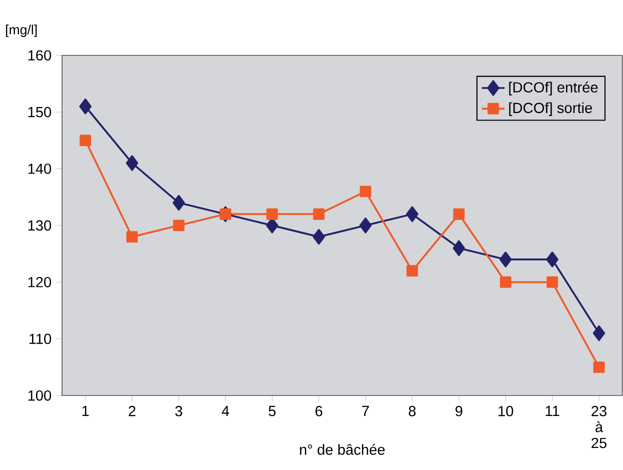 The width and height of the screenshot is (623, 470). Describe the element at coordinates (553, 89) in the screenshot. I see `legend-label: [DCOf] entrée` at that location.